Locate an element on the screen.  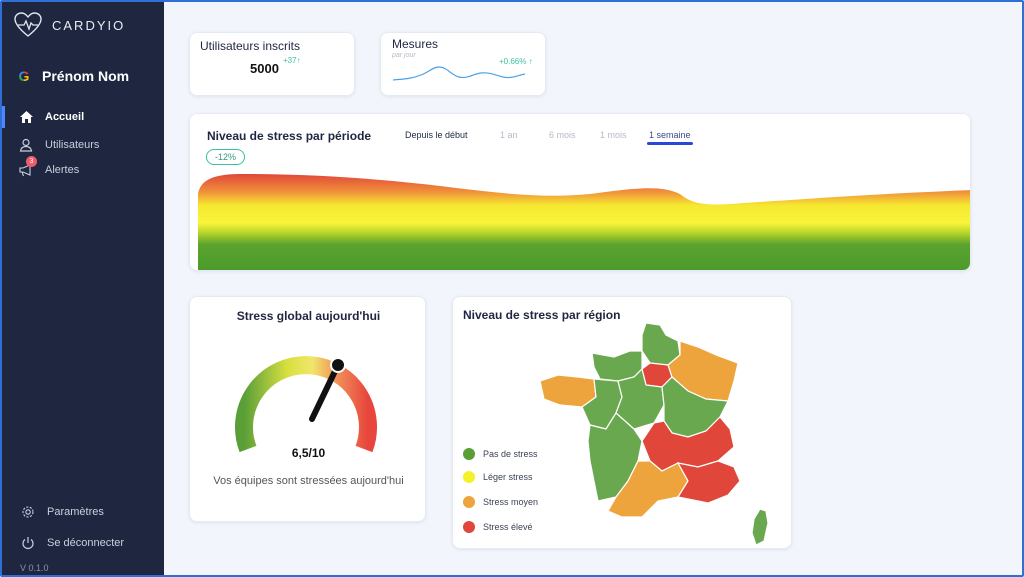
stress-message: Vos équipes sont stressées aujourd'hui is located at coordinates (308, 481).